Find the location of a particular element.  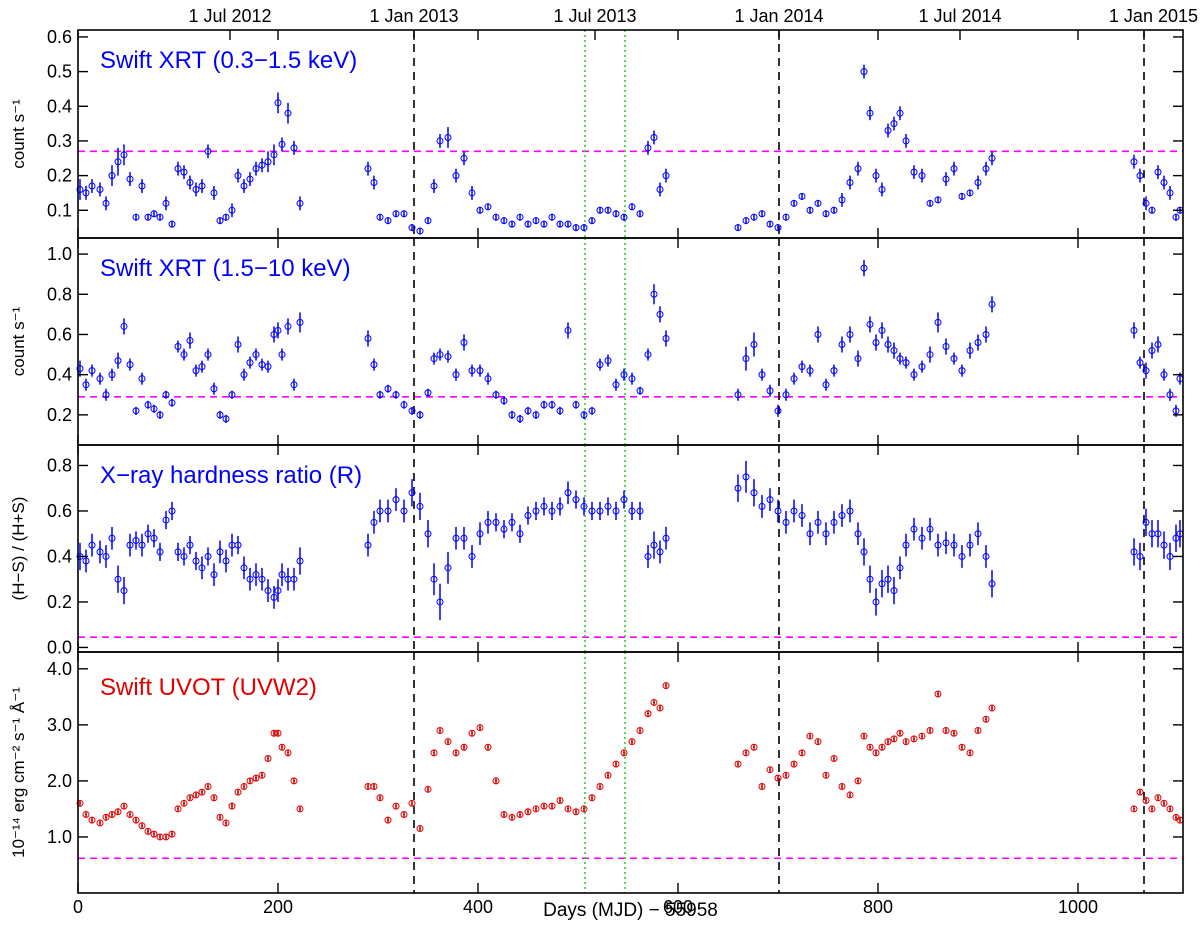

panel-label: Swift UVOT (UVW2) is located at coordinates (208, 687).